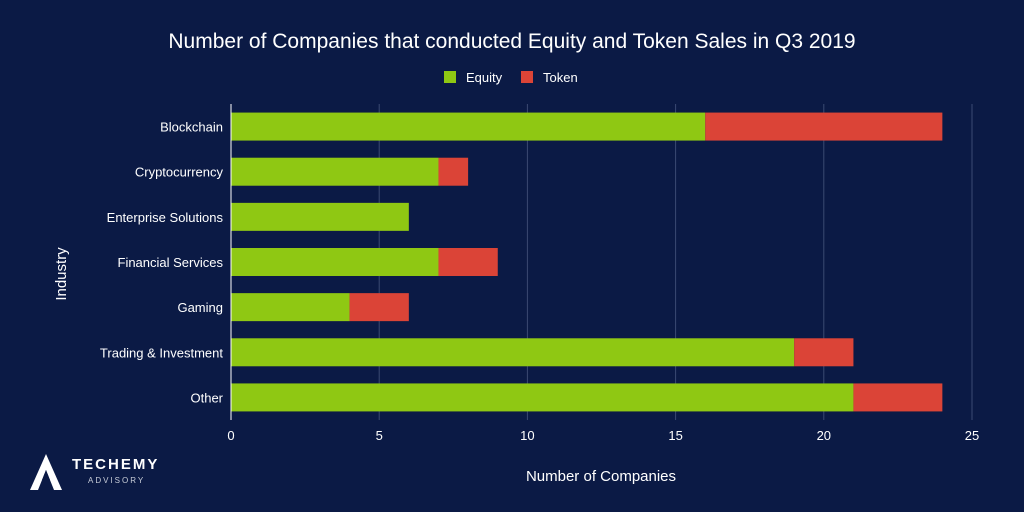 The image size is (1024, 512). What do you see at coordinates (527, 77) in the screenshot?
I see `legend-swatch-token` at bounding box center [527, 77].